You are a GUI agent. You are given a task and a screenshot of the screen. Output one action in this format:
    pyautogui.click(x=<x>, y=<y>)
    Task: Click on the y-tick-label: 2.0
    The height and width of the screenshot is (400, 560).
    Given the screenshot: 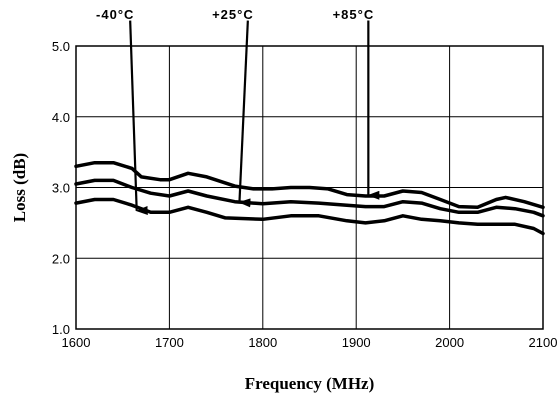 What is the action you would take?
    pyautogui.click(x=61, y=258)
    